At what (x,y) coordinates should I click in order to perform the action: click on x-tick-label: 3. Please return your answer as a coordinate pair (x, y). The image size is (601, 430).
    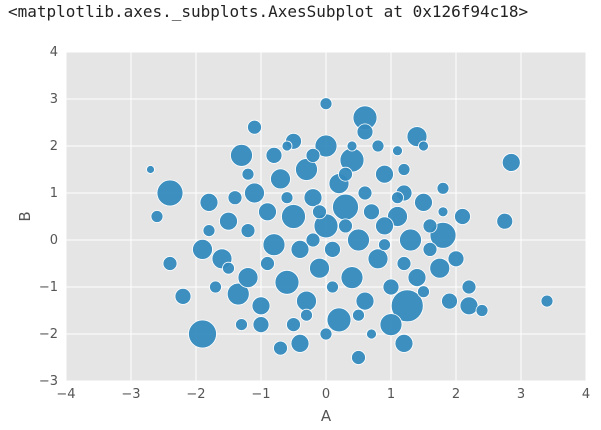
    Looking at the image, I should click on (521, 394).